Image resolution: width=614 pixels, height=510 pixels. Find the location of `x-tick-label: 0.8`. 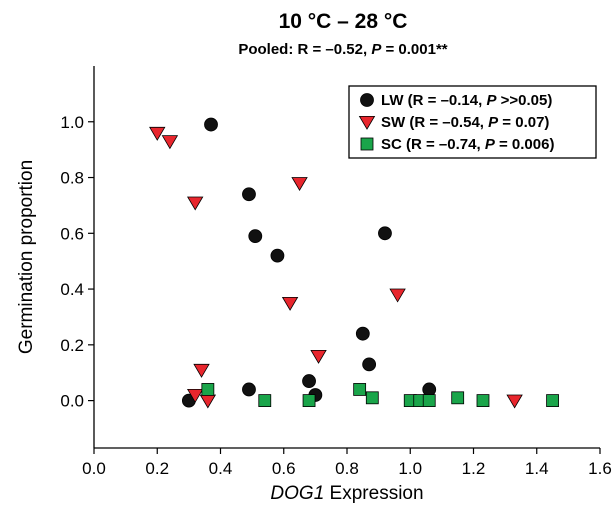

x-tick-label: 0.8 is located at coordinates (347, 468).